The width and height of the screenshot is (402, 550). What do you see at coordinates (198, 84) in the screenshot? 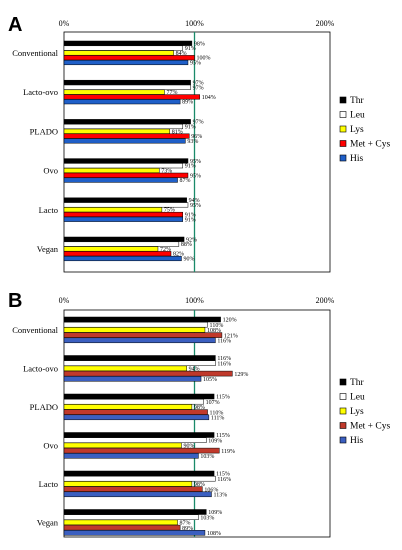
I see `panel-a-data-label: 97%` at bounding box center [198, 84].